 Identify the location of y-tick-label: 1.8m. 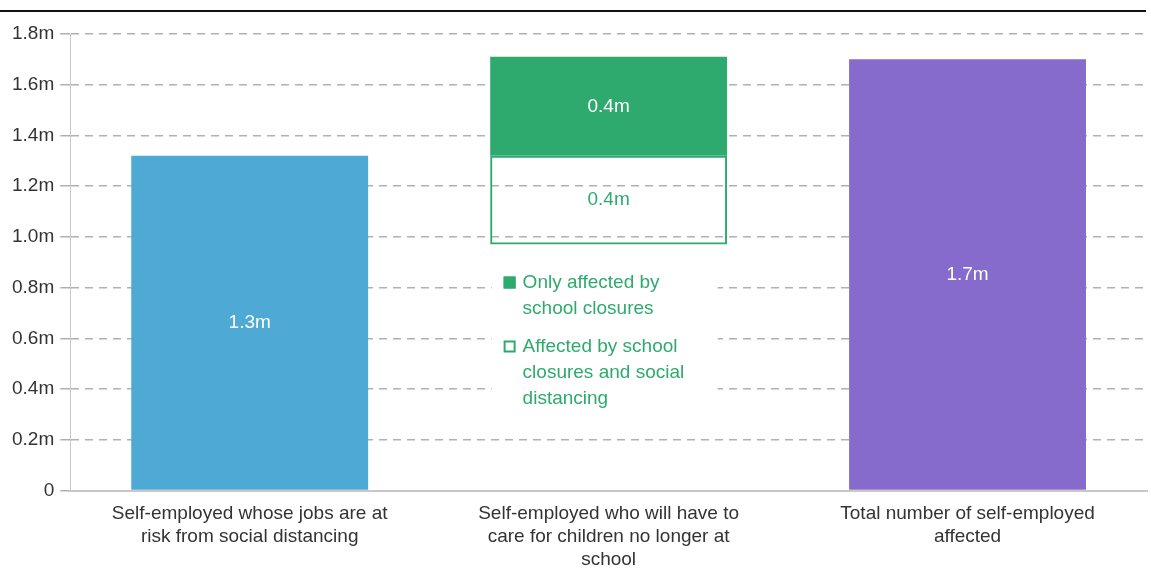
(33, 33).